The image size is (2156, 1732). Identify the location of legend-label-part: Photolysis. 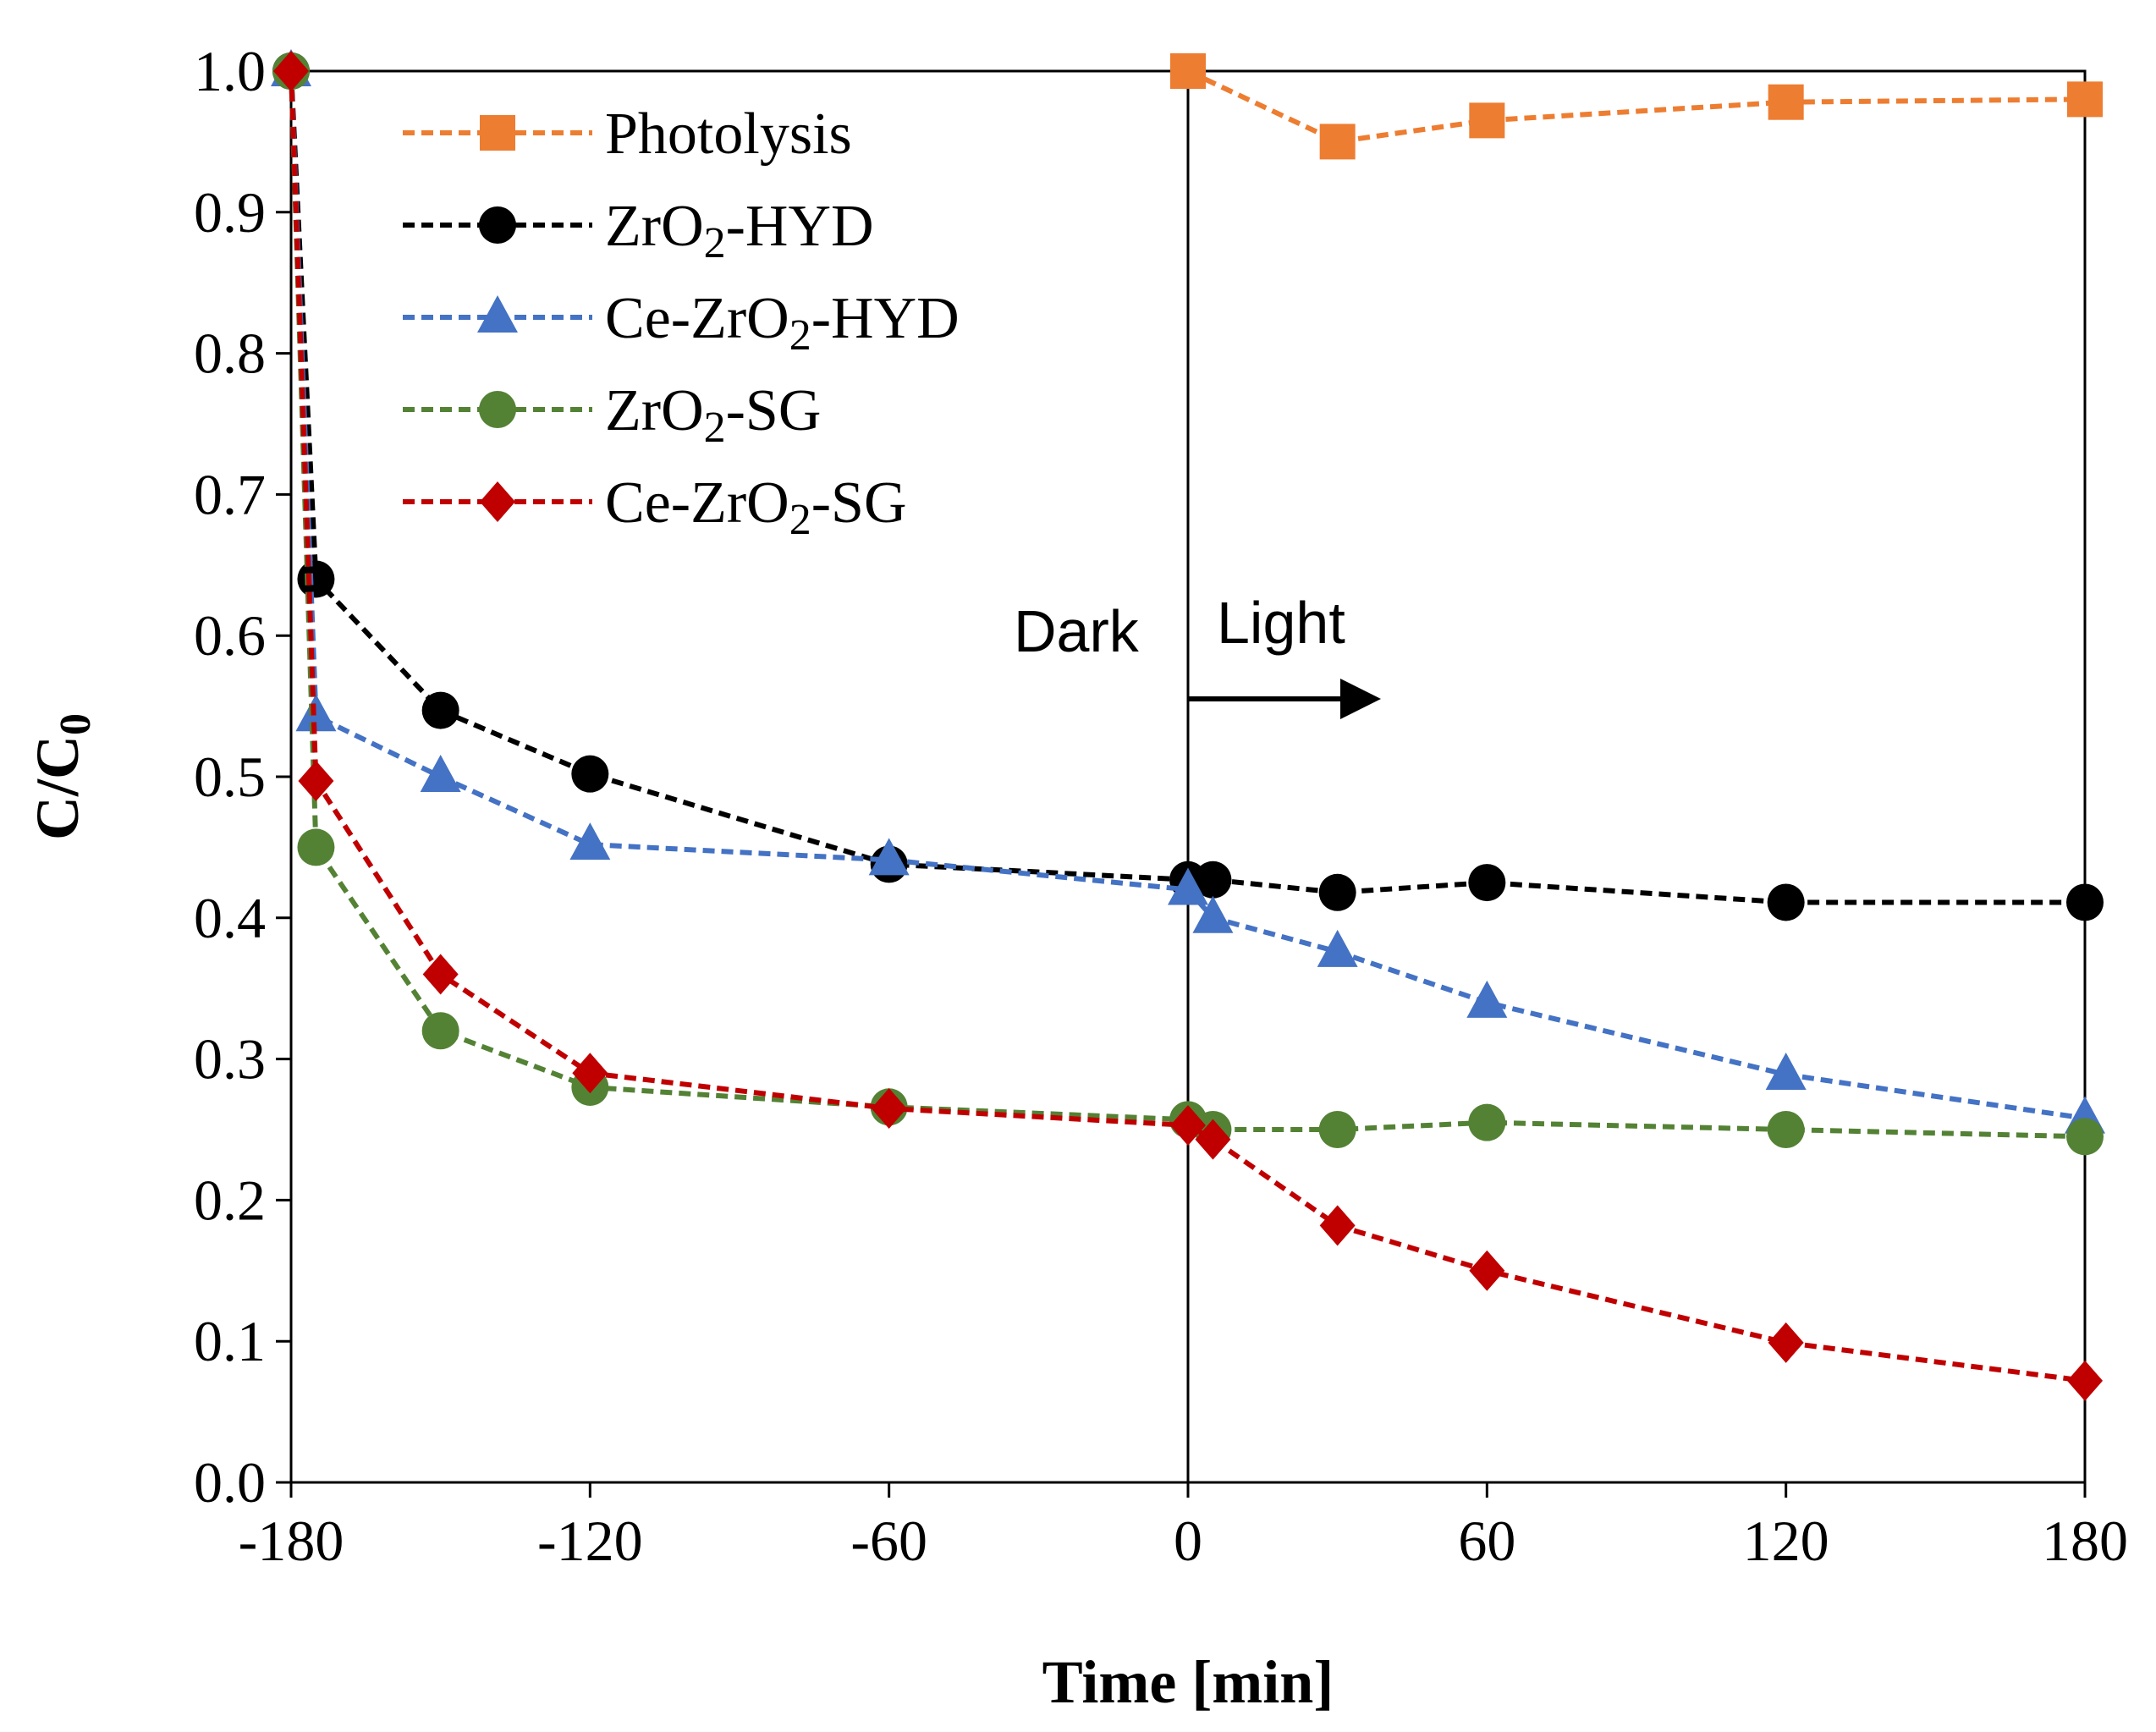
(728, 134).